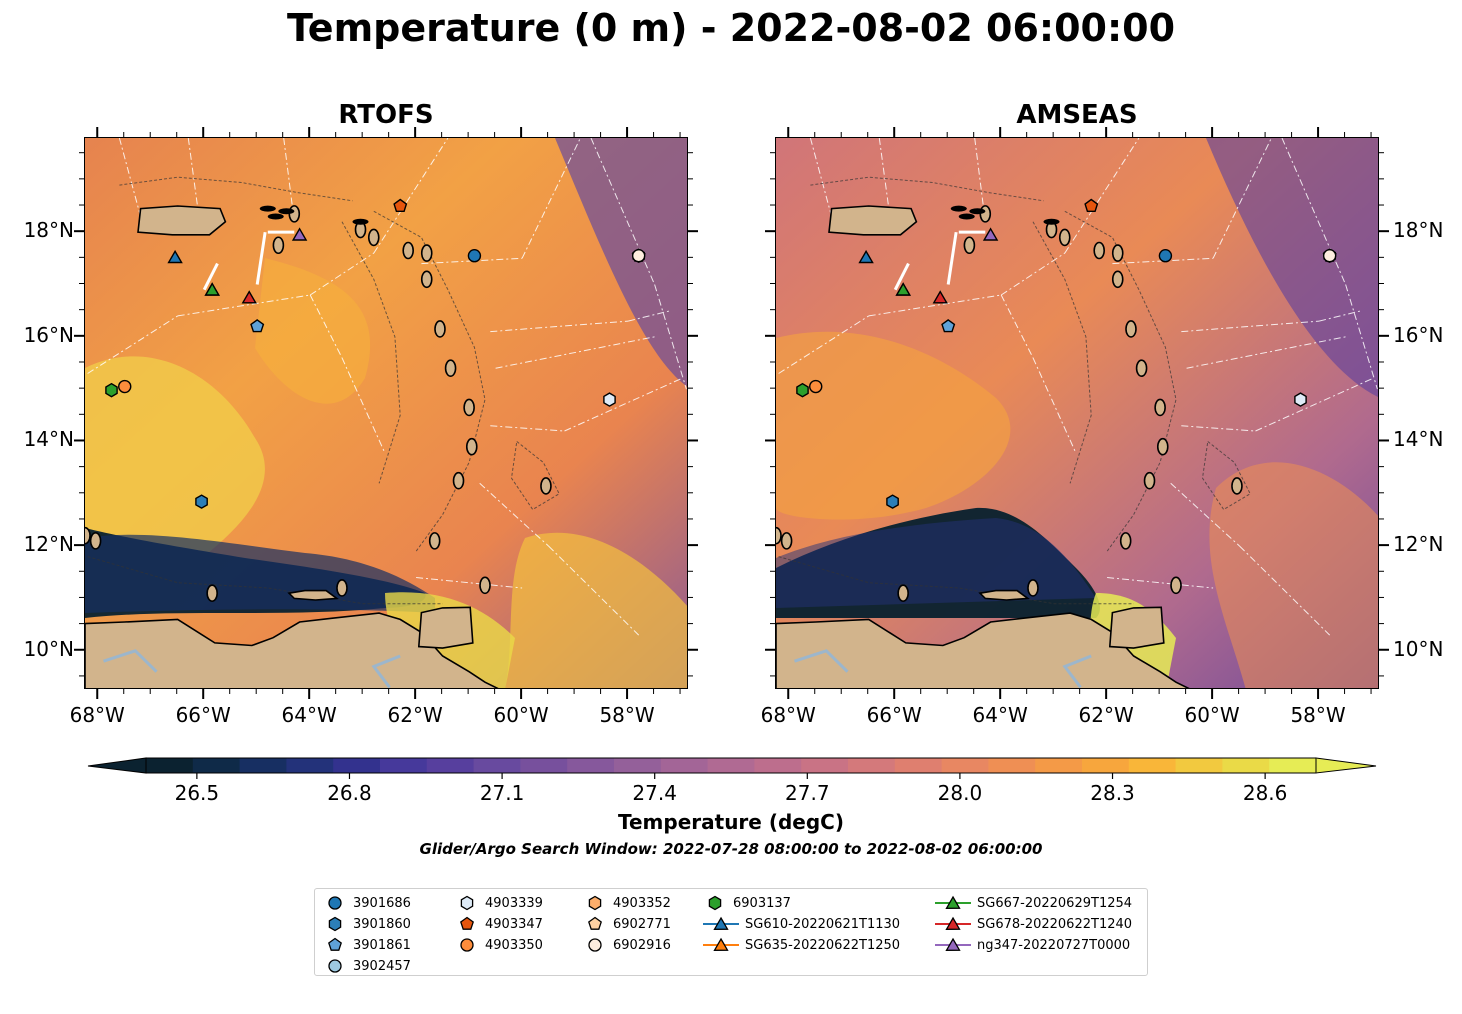 The height and width of the screenshot is (1014, 1462). Describe the element at coordinates (1000, 715) in the screenshot. I see `lon-tick-label: 64°W` at that location.